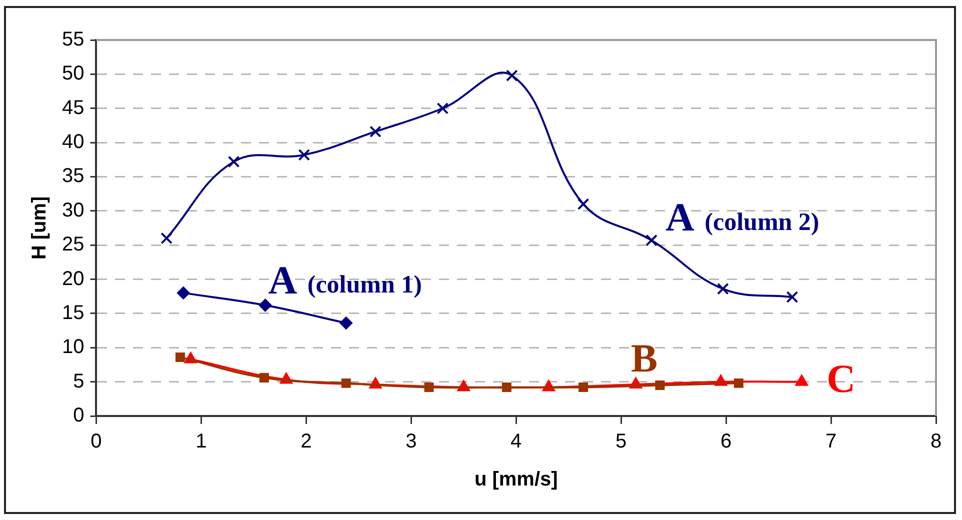 This screenshot has height=520, width=962. What do you see at coordinates (96, 441) in the screenshot?
I see `x-tick-label: 0` at bounding box center [96, 441].